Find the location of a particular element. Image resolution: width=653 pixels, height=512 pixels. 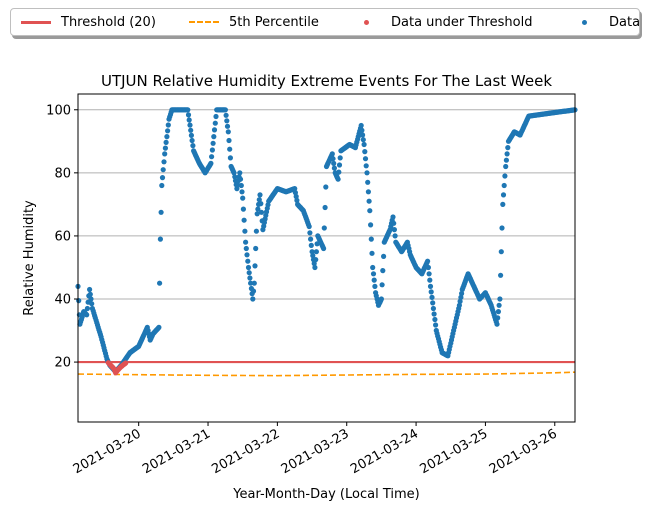

legend-data-swatch is located at coordinates (584, 22).